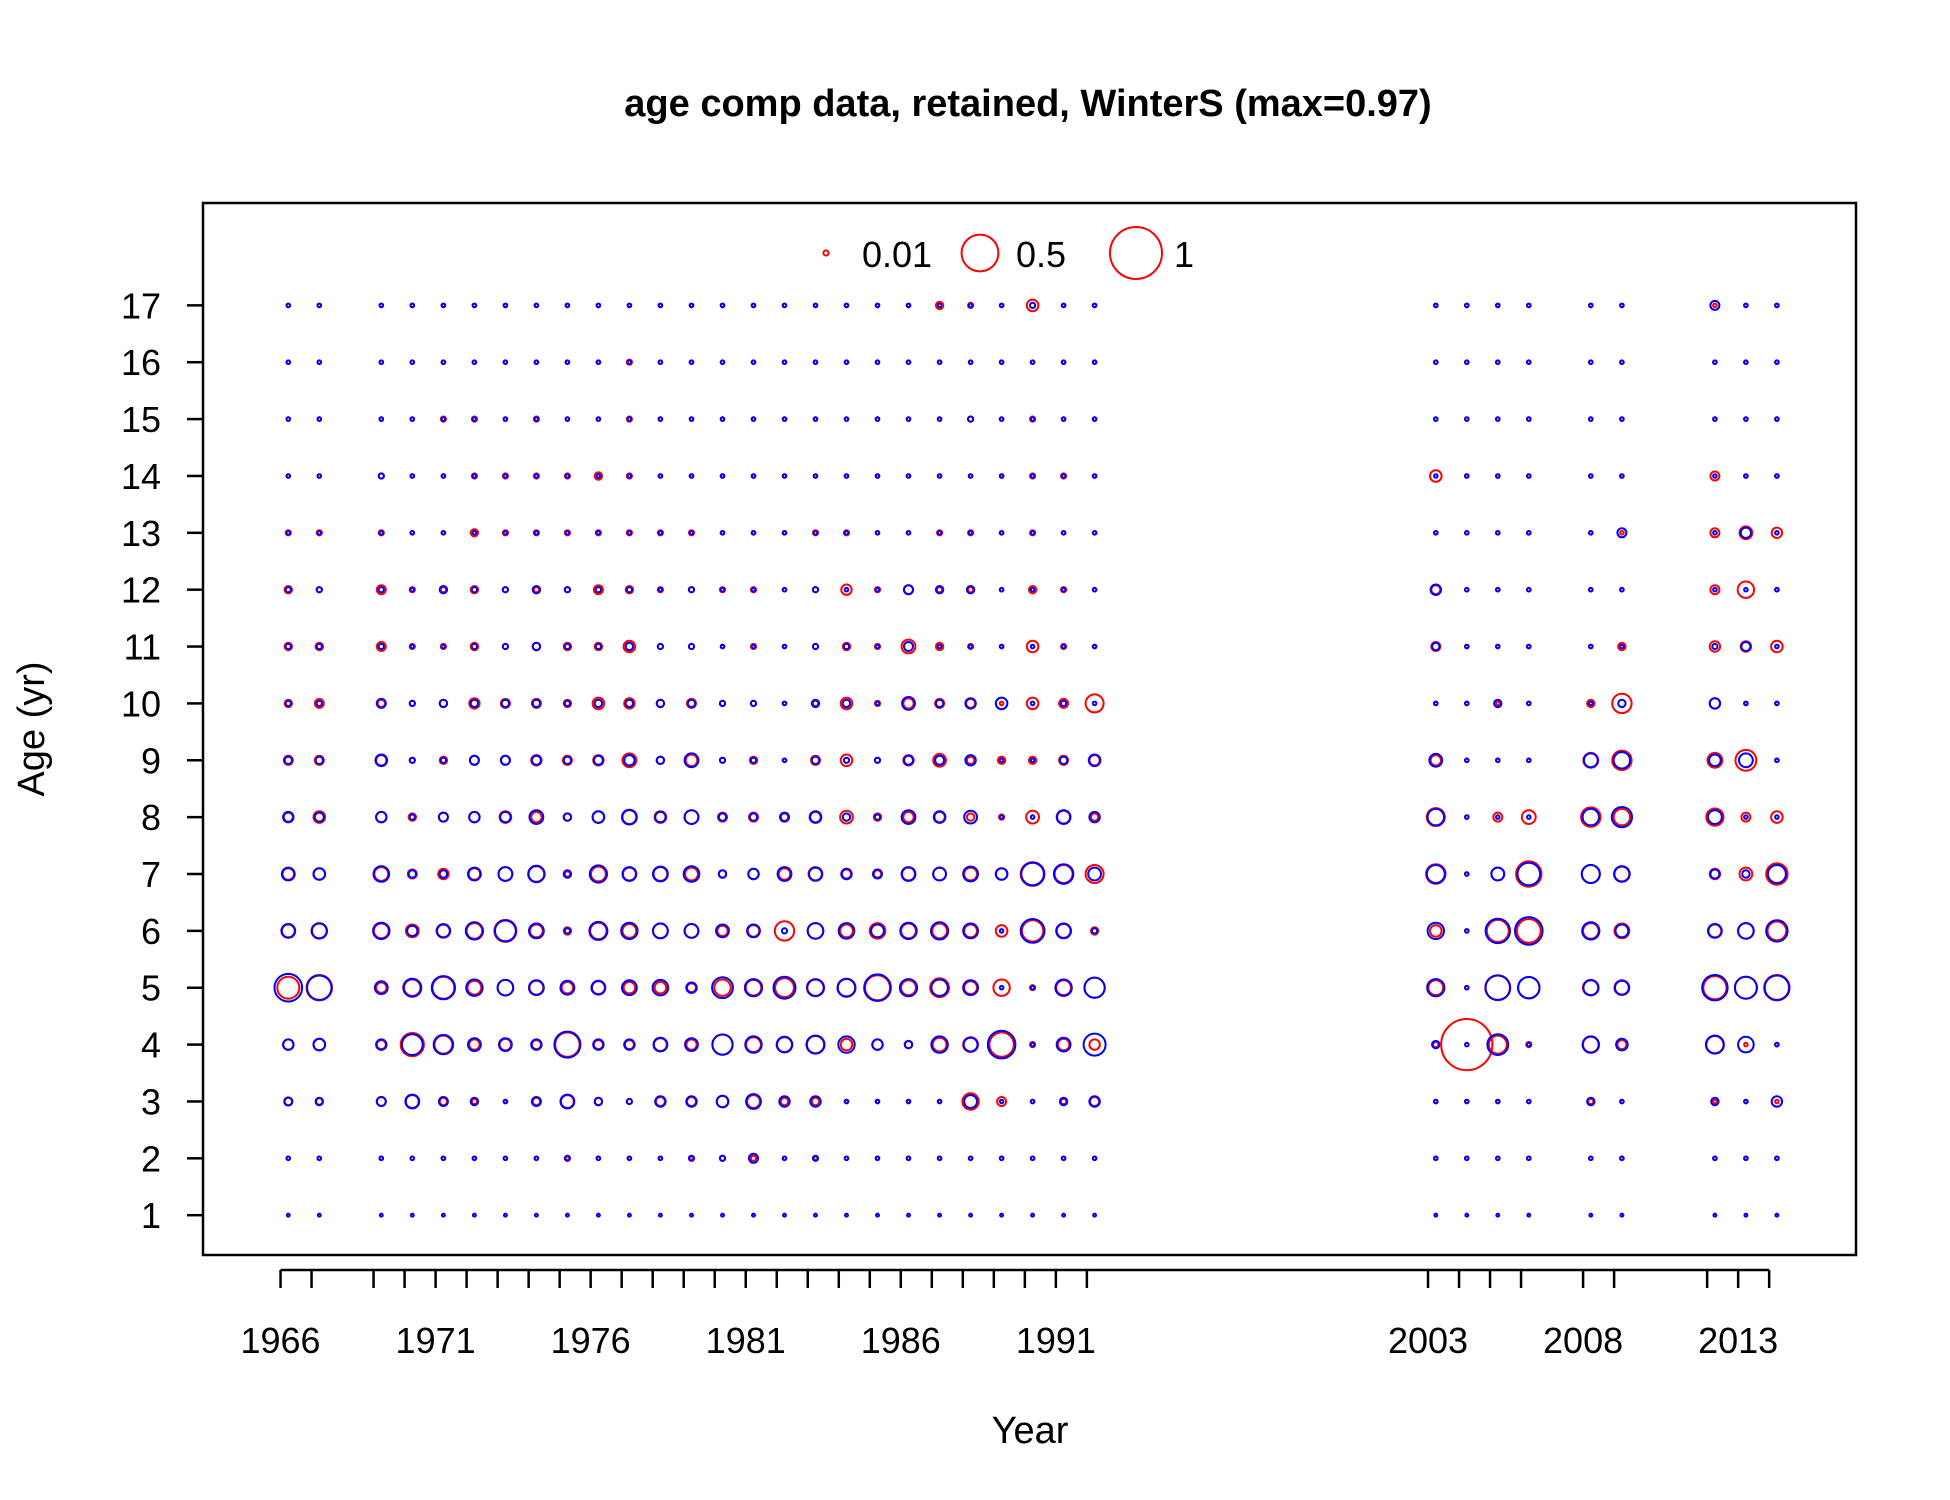  Describe the element at coordinates (141, 305) in the screenshot. I see `y-tick-label: 17` at that location.